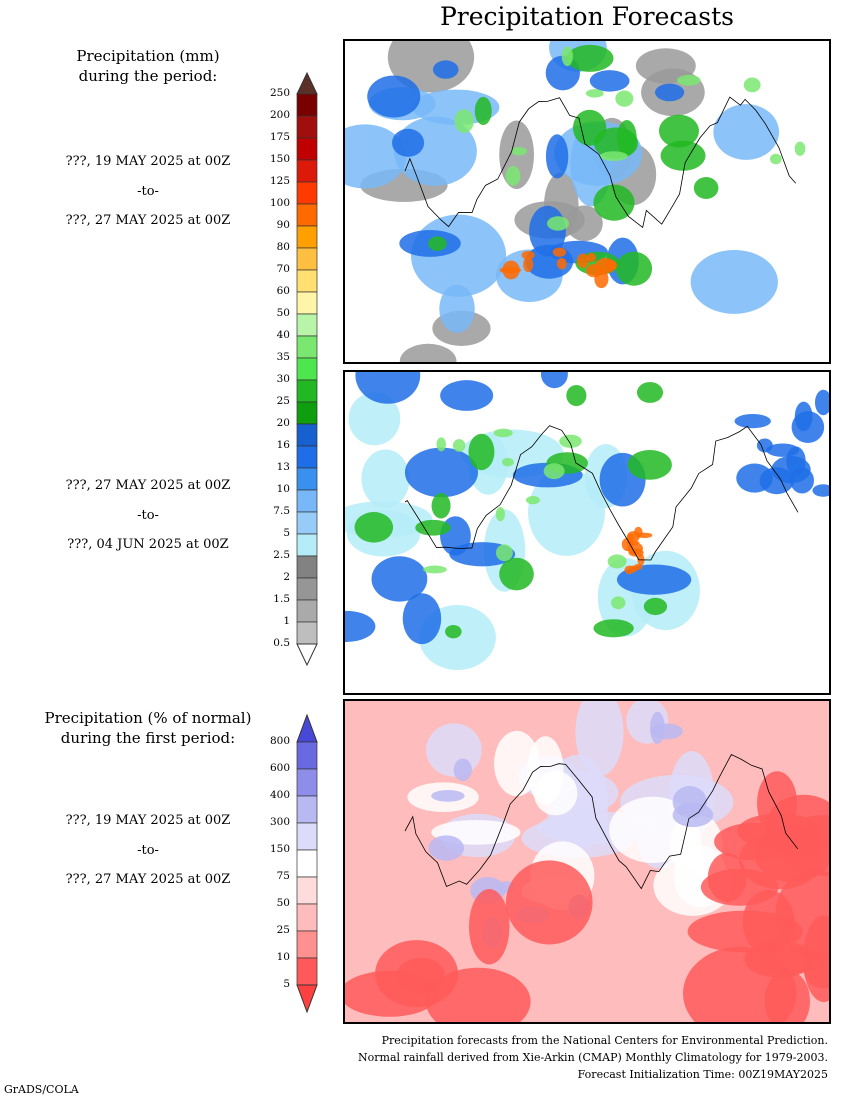 The width and height of the screenshot is (850, 1100). Describe the element at coordinates (148, 191) in the screenshot. I see `panel1-sep: -to-` at that location.